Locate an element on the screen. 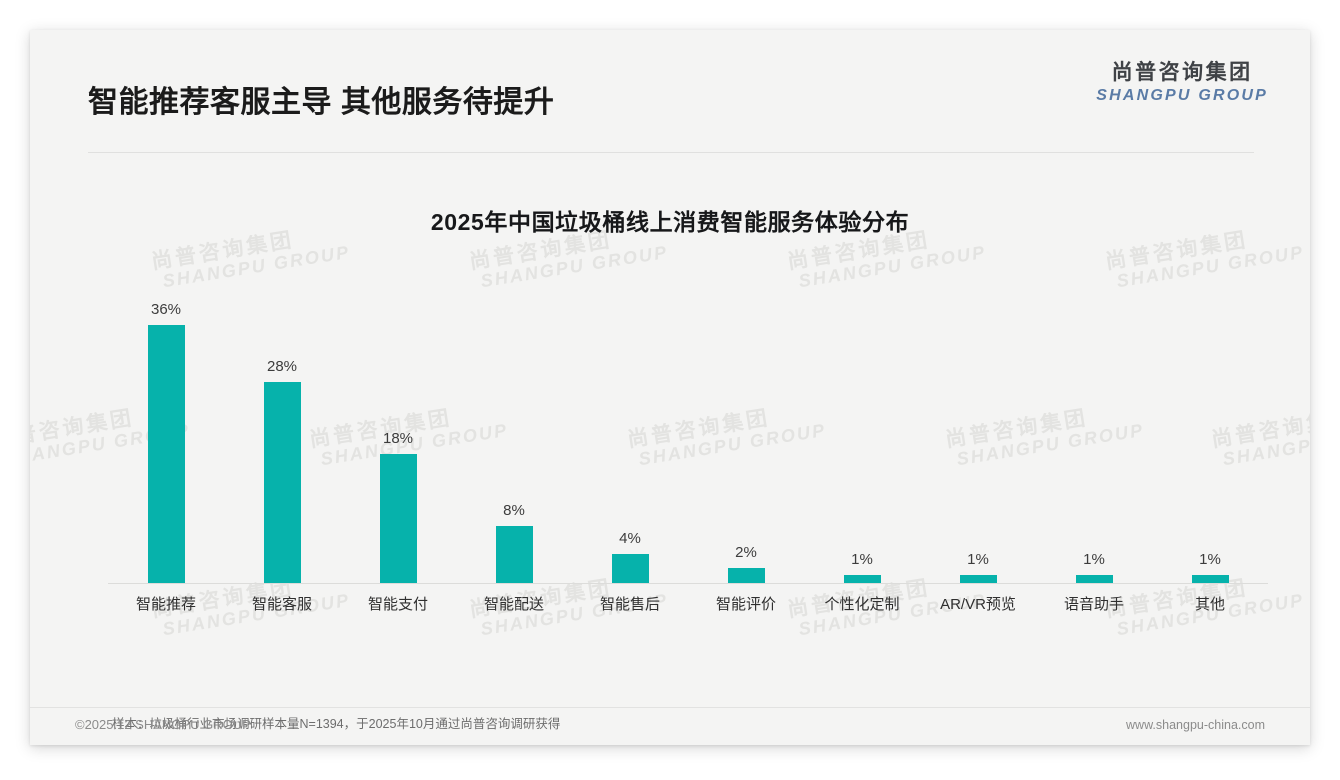 The image size is (1340, 780). x-axis-label: 智能客服 is located at coordinates (281, 604).